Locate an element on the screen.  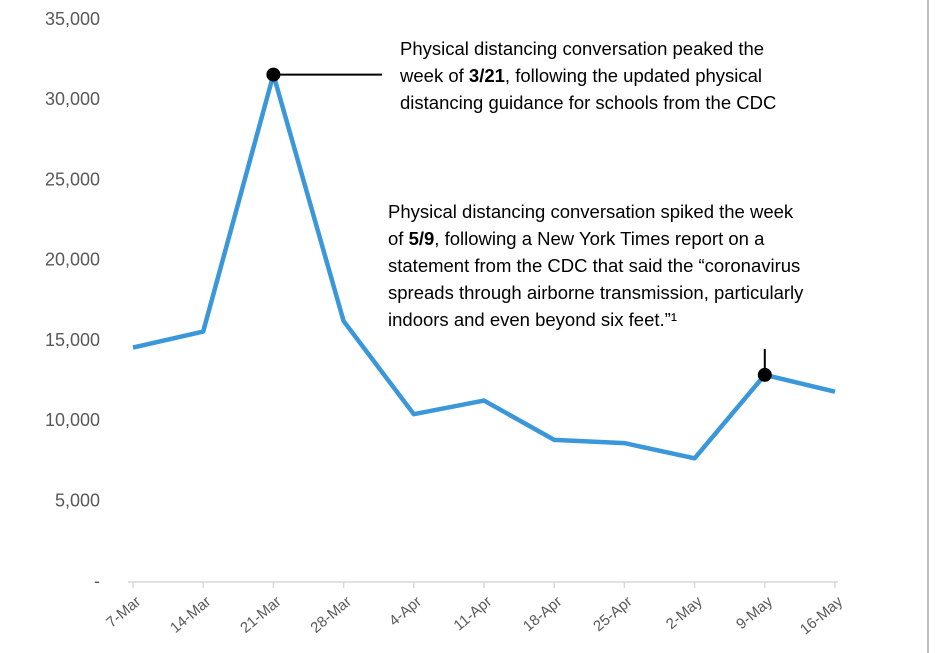
x-tick-label: 9-May is located at coordinates (754, 613).